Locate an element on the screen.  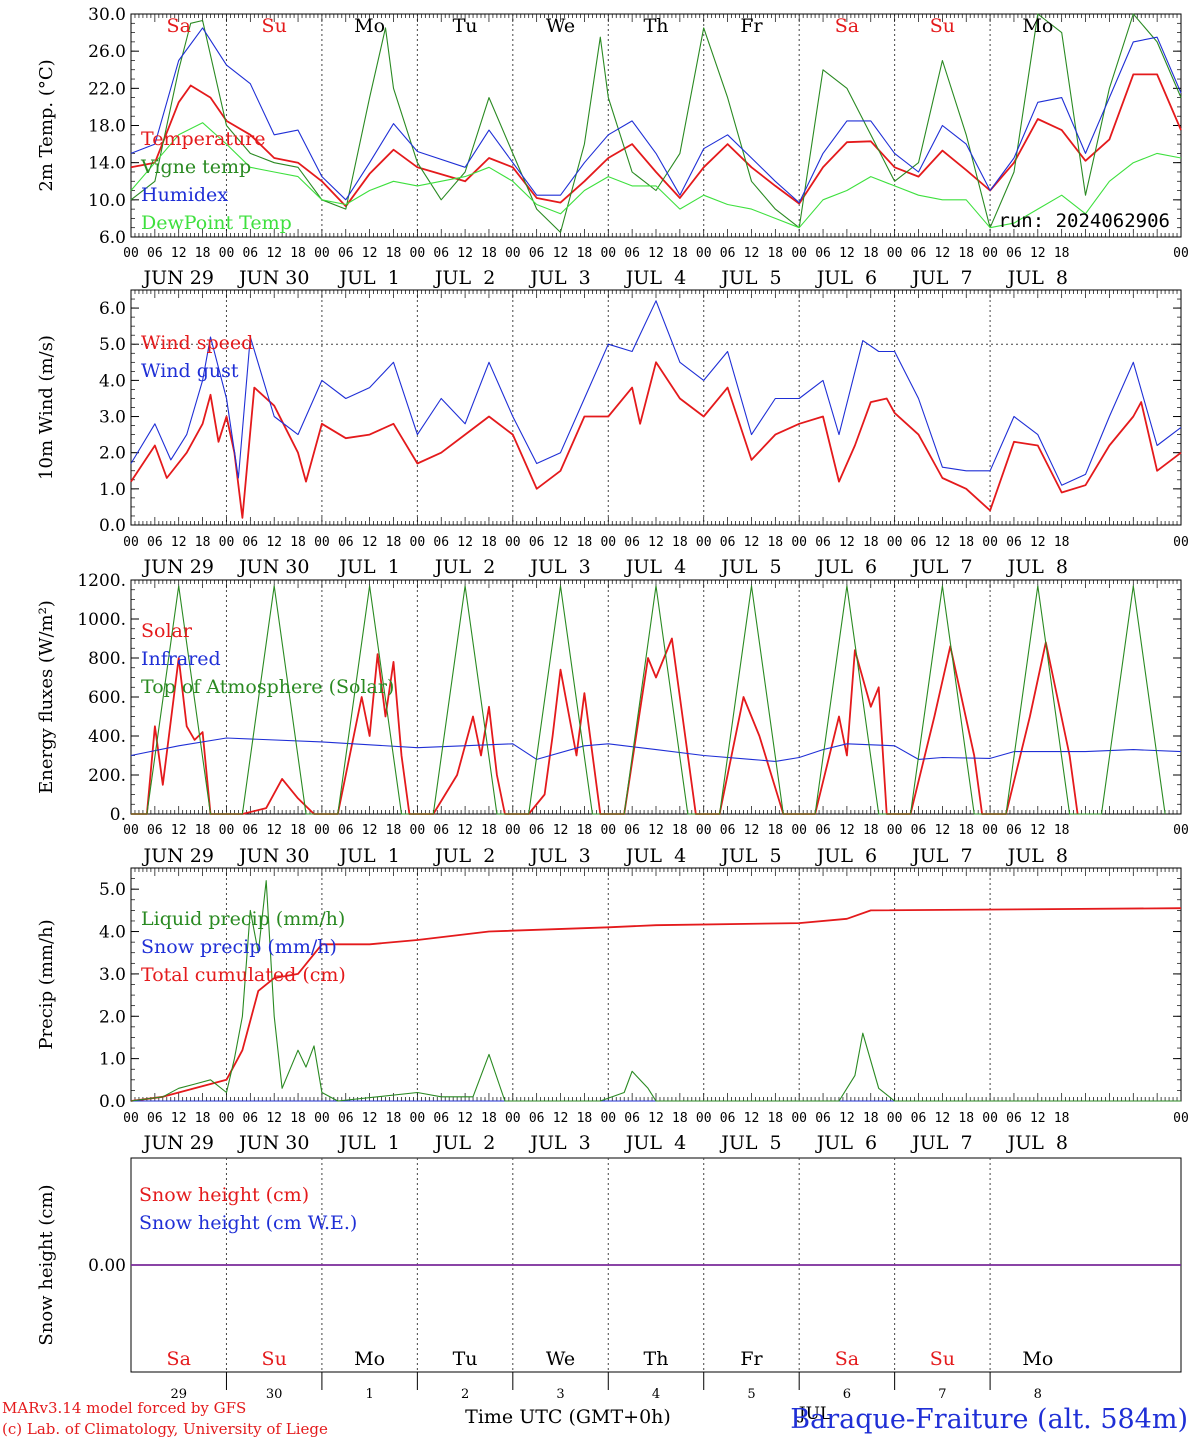
y-axis-label: Snow height (cm) is located at coordinates (46, 1264).